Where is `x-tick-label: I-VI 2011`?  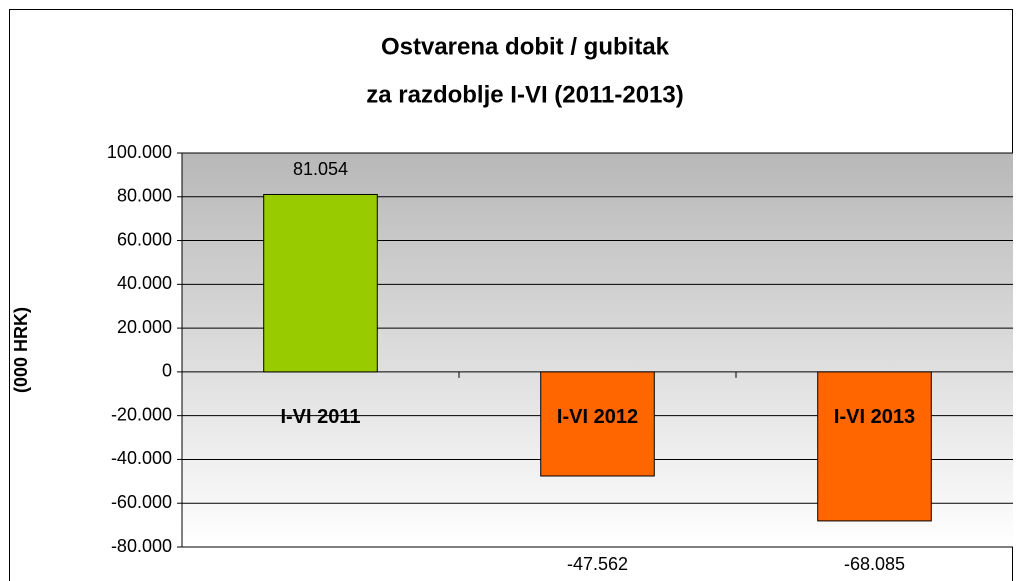
x-tick-label: I-VI 2011 is located at coordinates (320, 417).